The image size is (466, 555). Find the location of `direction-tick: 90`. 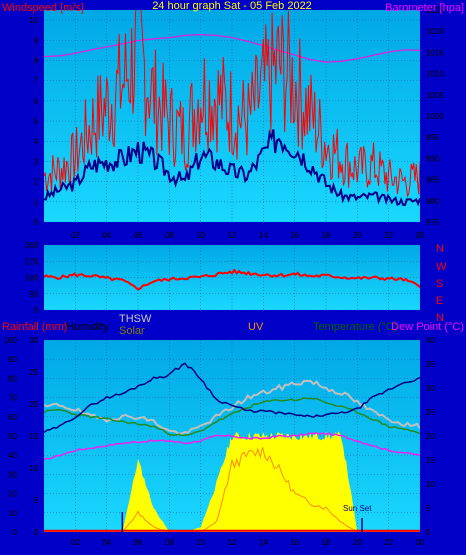

direction-tick: 90 is located at coordinates (33, 294).